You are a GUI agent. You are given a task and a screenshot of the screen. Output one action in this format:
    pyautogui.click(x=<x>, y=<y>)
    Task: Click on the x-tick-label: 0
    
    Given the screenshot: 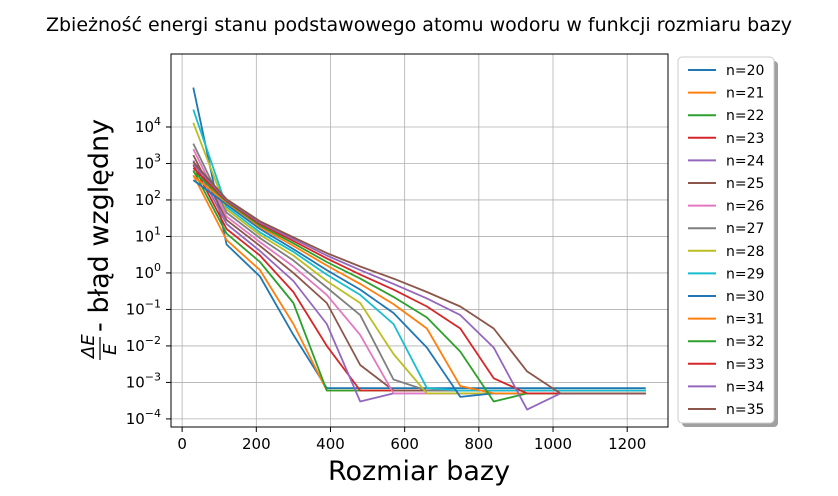 What is the action you would take?
    pyautogui.click(x=182, y=444)
    